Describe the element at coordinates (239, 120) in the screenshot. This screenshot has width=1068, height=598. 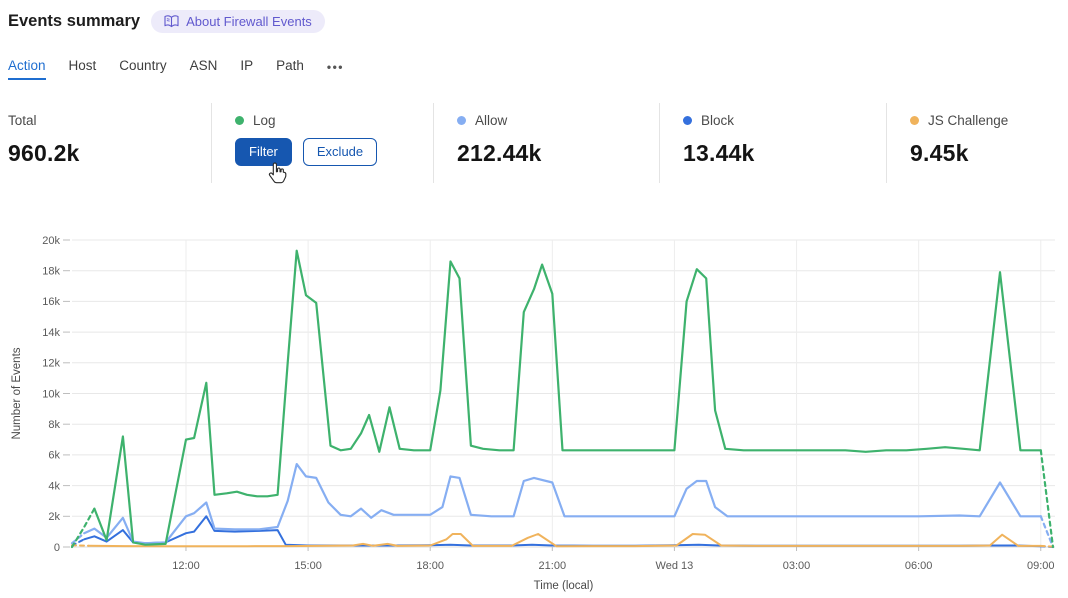
I see `log-legend-dot-icon` at that location.